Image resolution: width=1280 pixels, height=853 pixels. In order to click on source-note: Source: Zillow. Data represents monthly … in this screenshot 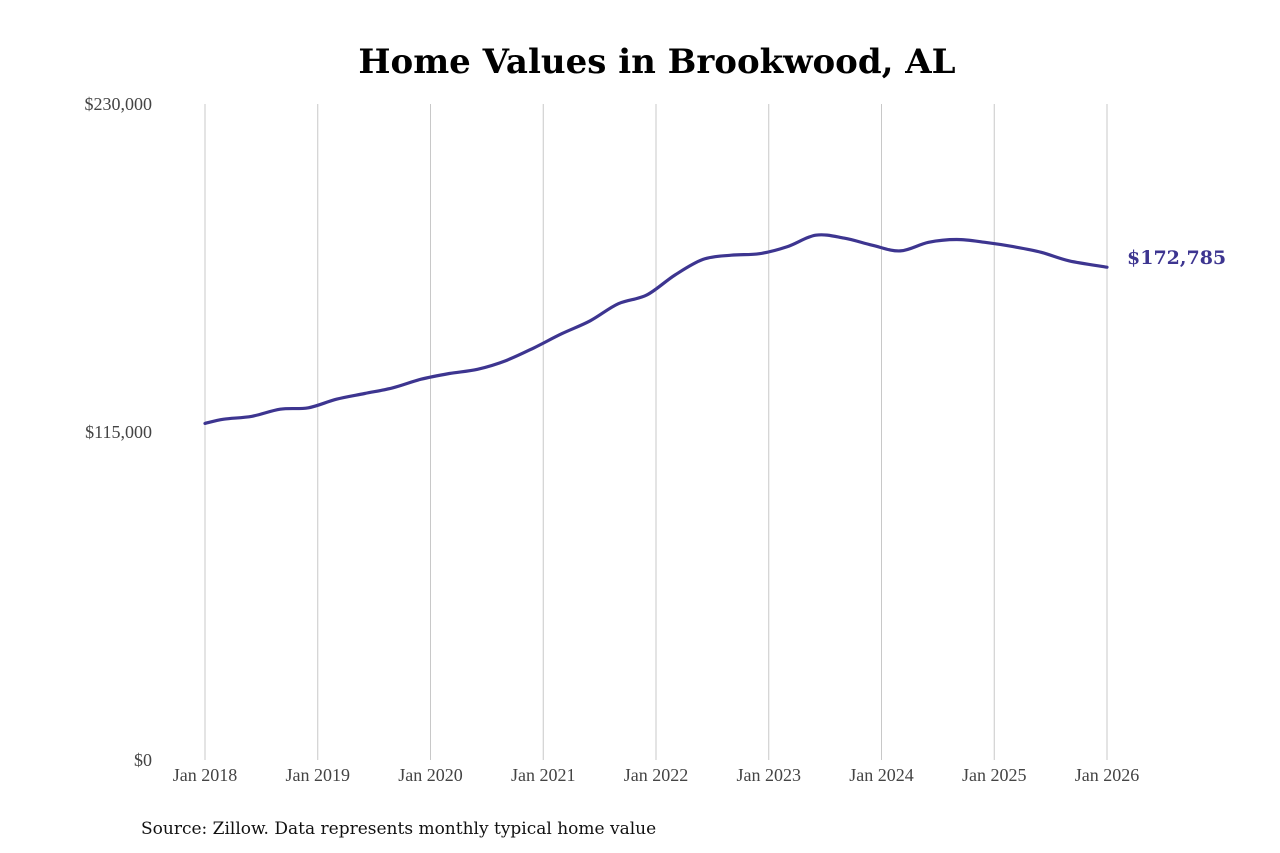, I will do `click(398, 829)`.